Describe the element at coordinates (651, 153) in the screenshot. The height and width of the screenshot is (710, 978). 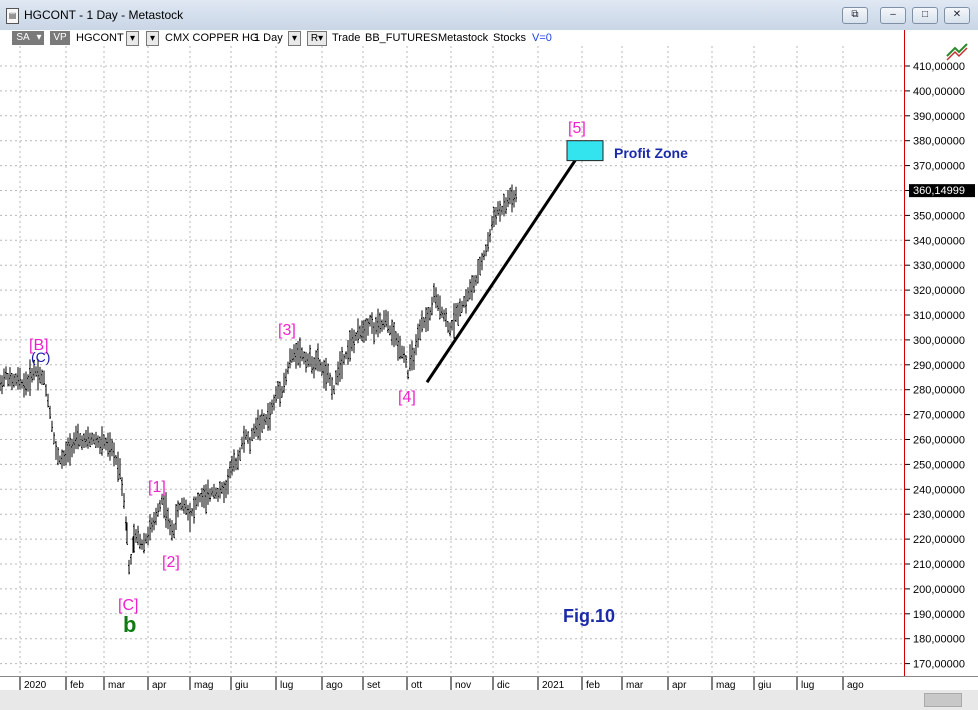
I see `profit-zone-label: Profit Zone` at that location.